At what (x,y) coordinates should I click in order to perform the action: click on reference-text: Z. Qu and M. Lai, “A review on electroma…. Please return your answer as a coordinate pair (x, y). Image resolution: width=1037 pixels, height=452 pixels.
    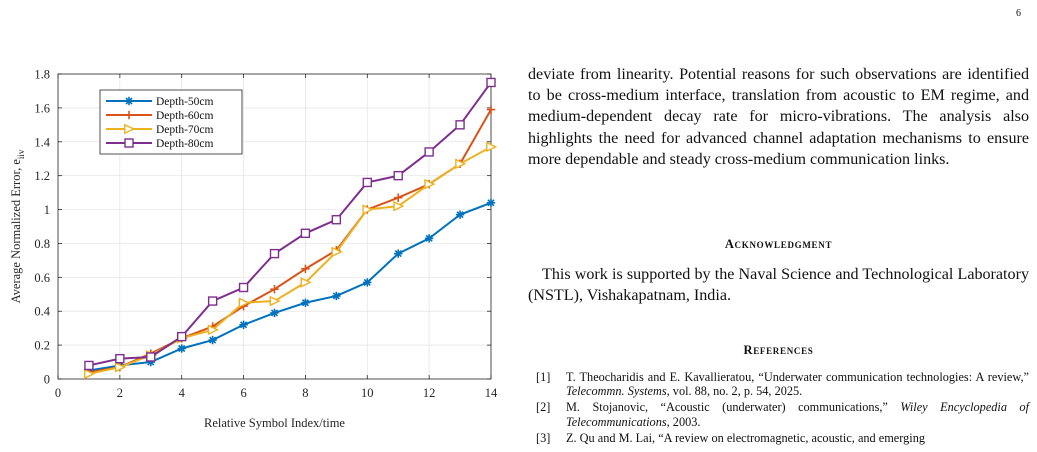
    Looking at the image, I should click on (745, 437).